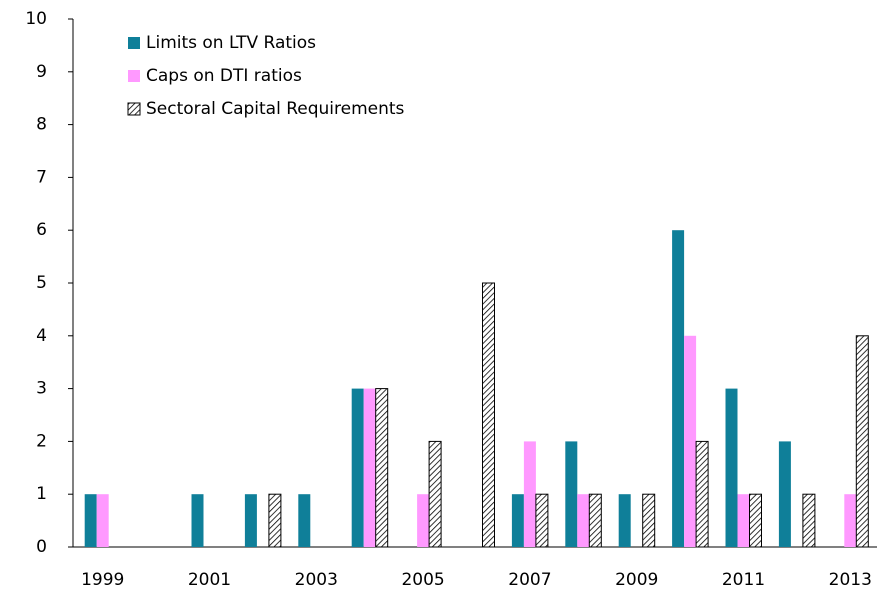 This screenshot has width=878, height=593. I want to click on x-tick-label: 2011, so click(743, 580).